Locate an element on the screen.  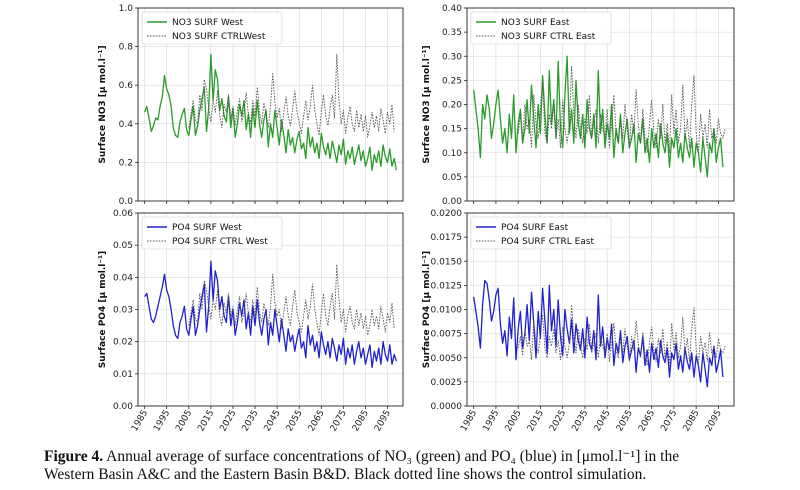
legend-entry: NO3 SURF East is located at coordinates (535, 23).